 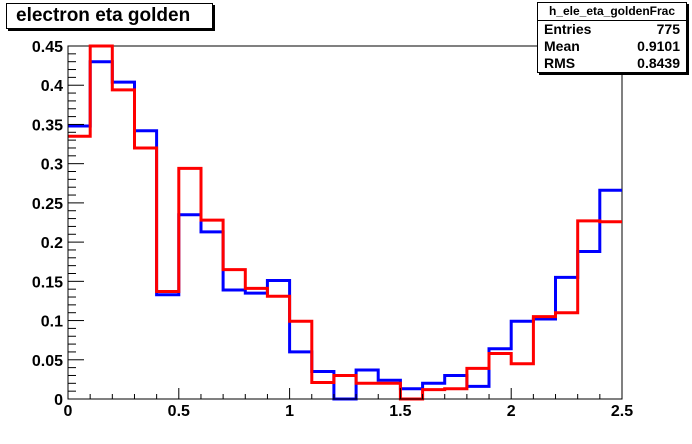 What do you see at coordinates (622, 411) in the screenshot?
I see `x-tick-label: 2.5` at bounding box center [622, 411].